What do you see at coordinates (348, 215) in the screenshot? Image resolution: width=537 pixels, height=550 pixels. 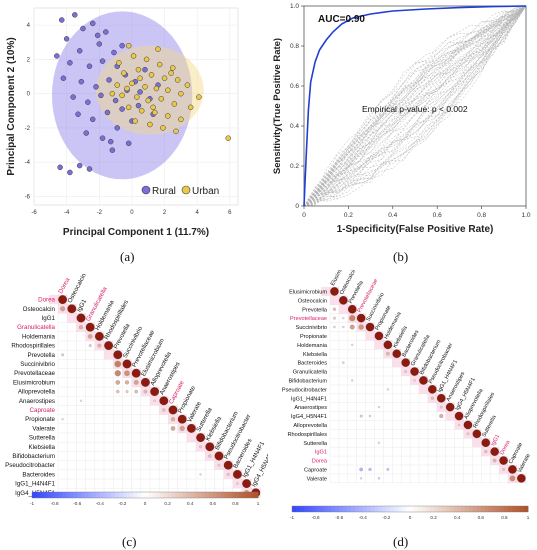 I see `x-tick-label: 0.2` at bounding box center [348, 215].